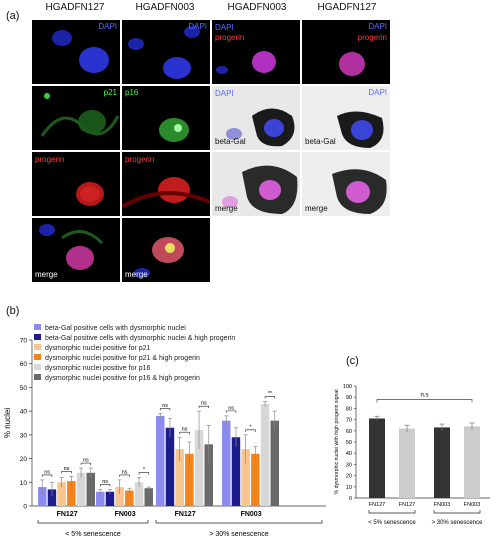  What do you see at coordinates (7, 423) in the screenshot?
I see `y-axis-label: % nuclei` at bounding box center [7, 423].